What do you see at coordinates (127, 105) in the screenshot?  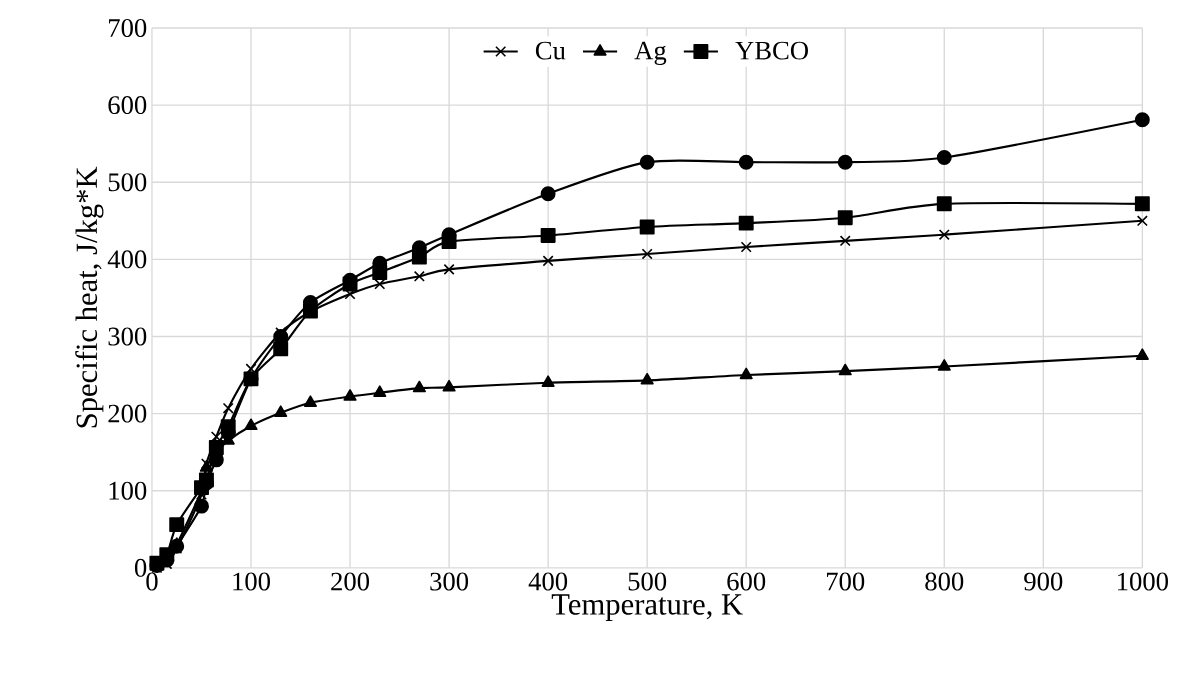 I see `y-tick-label: 600` at bounding box center [127, 105].